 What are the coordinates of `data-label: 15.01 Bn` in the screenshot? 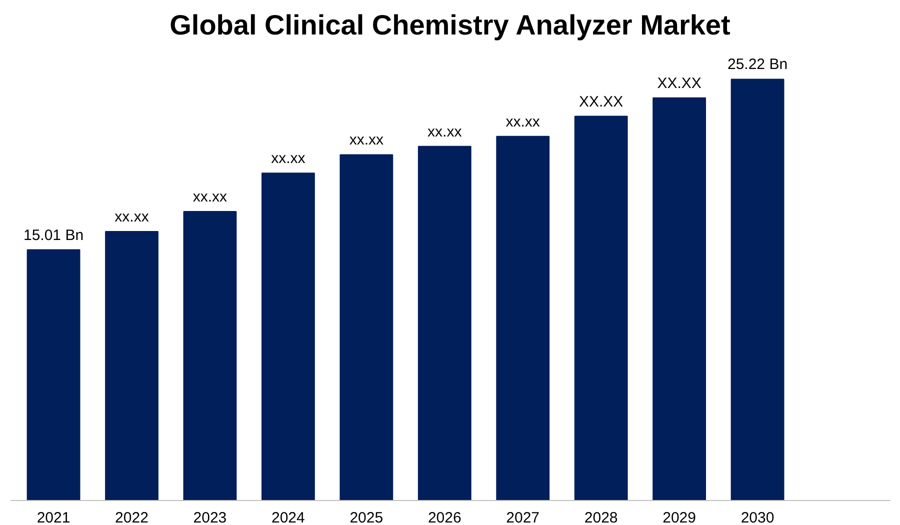 It's located at (53, 235).